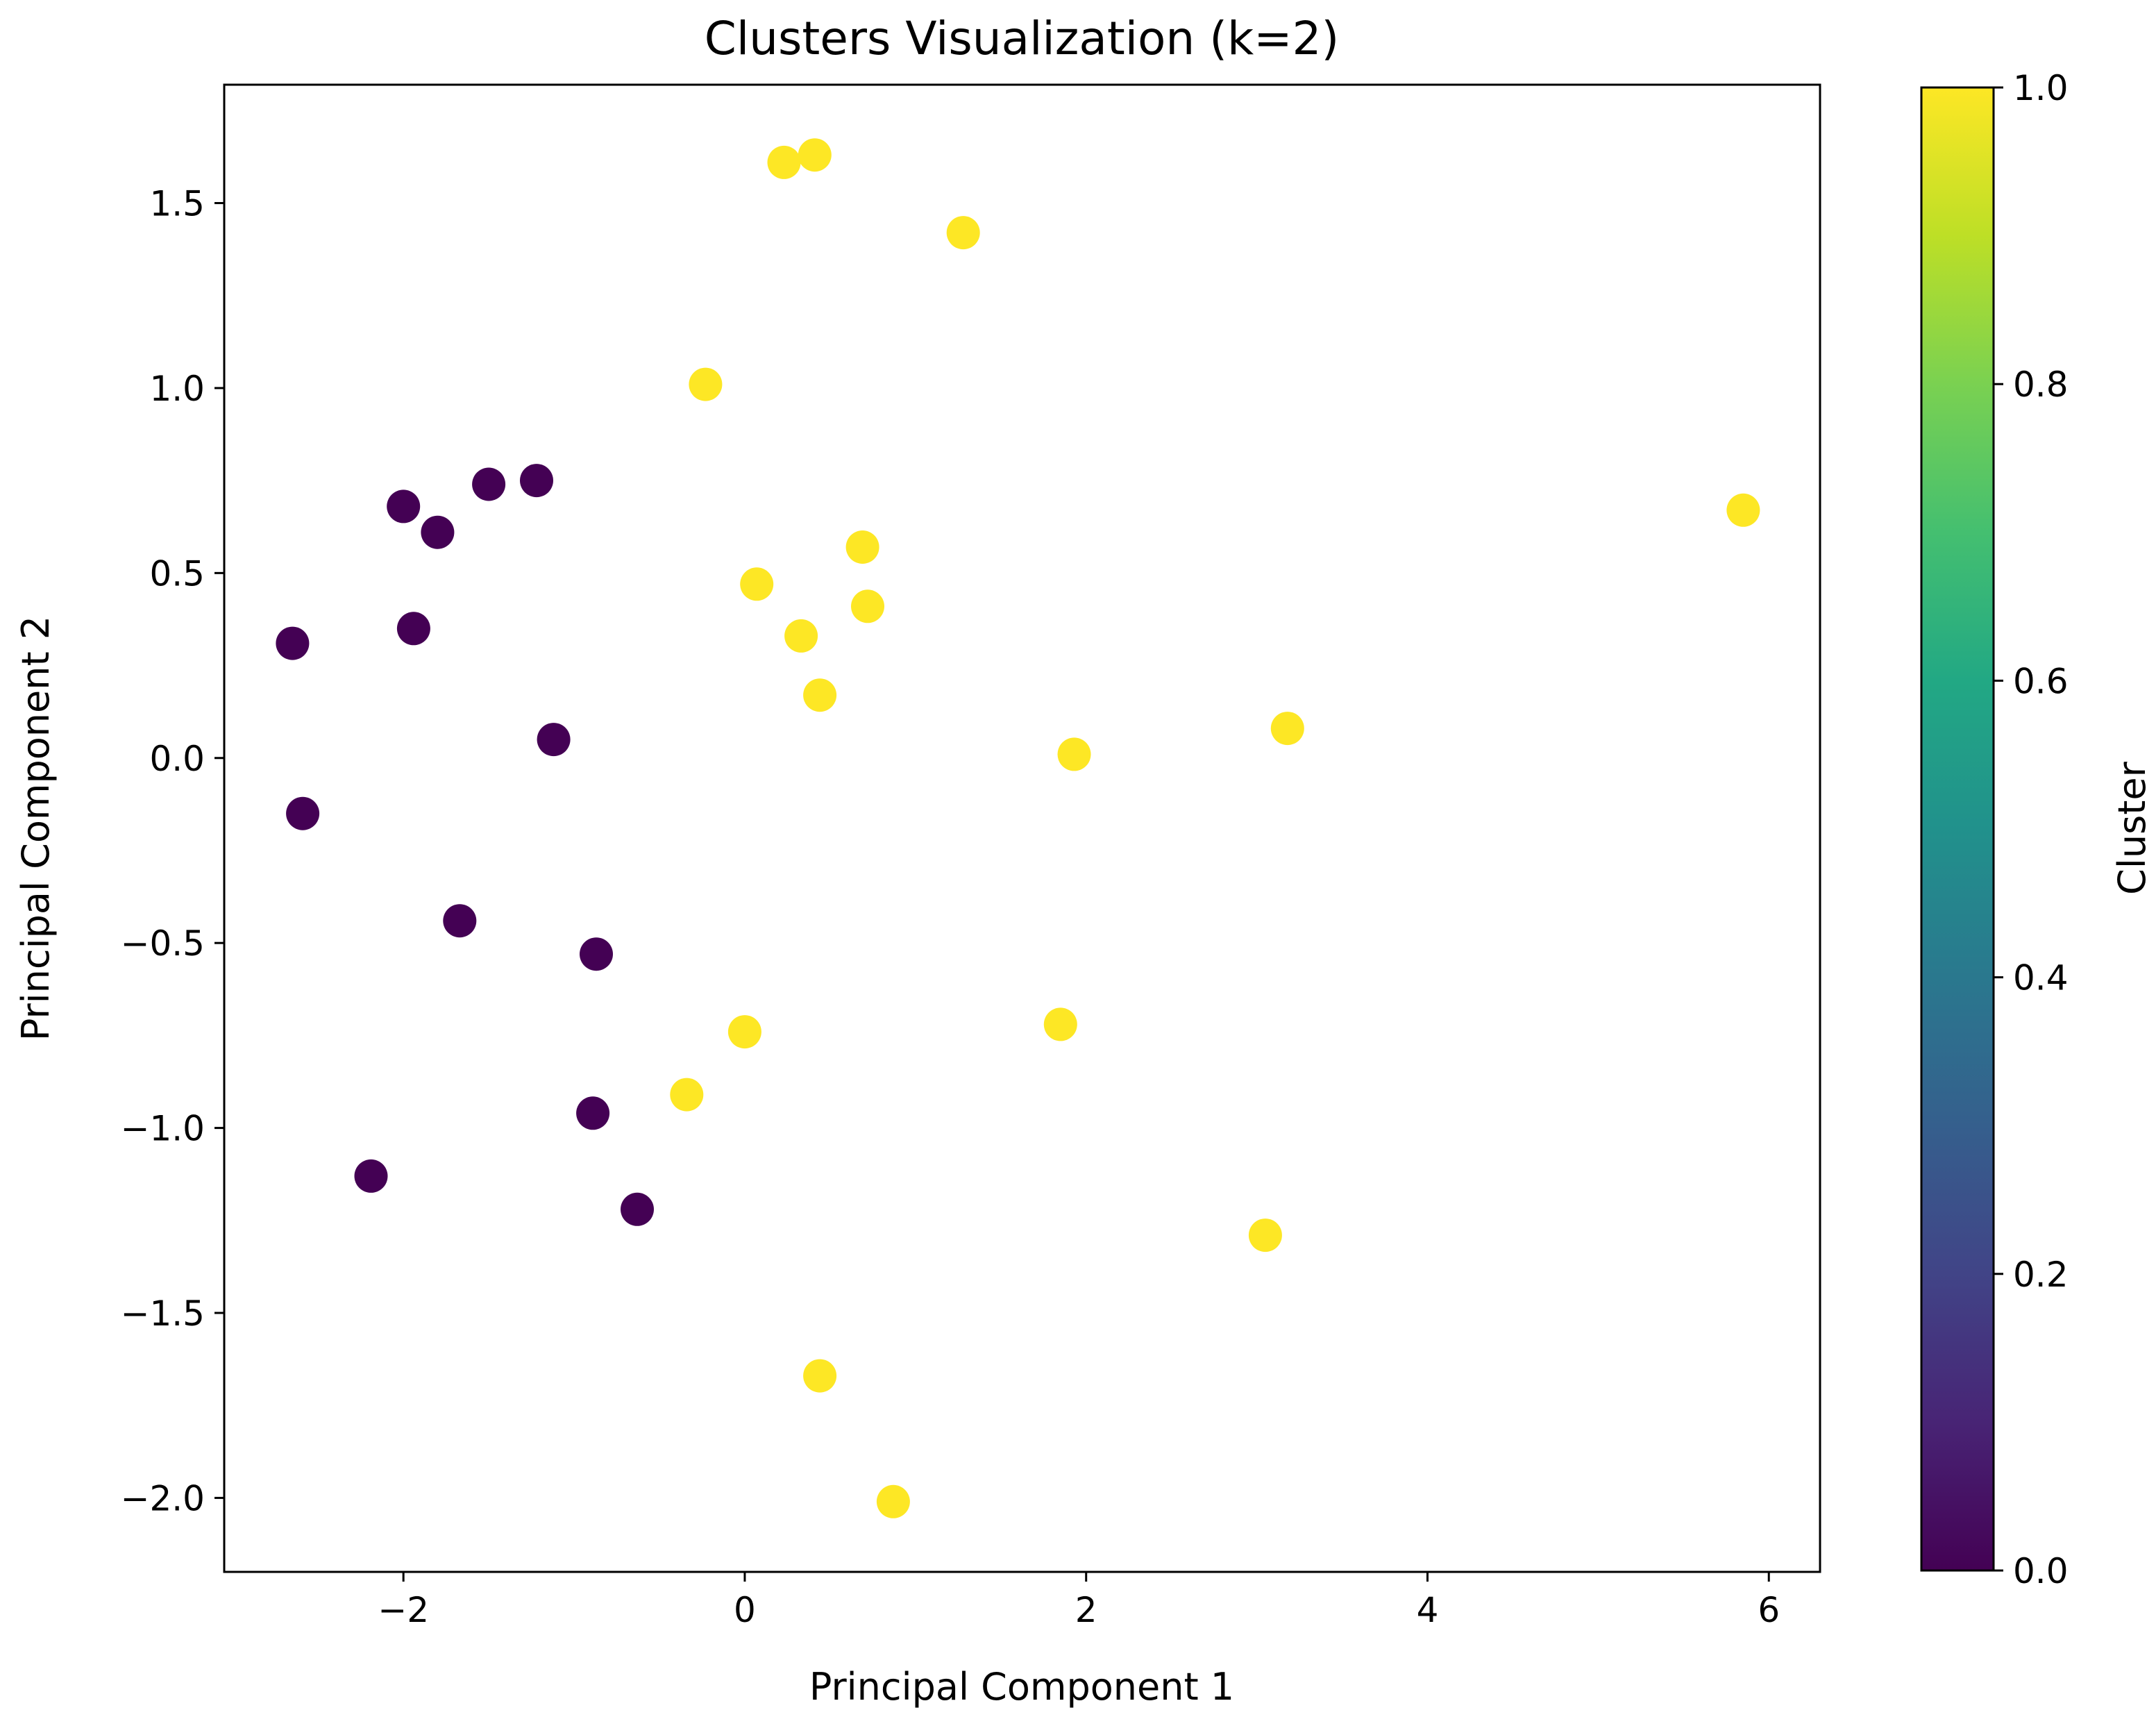 This screenshot has width=2156, height=1717. I want to click on x-axis-ticks: −2 0 2 4 6, so click(1079, 1601).